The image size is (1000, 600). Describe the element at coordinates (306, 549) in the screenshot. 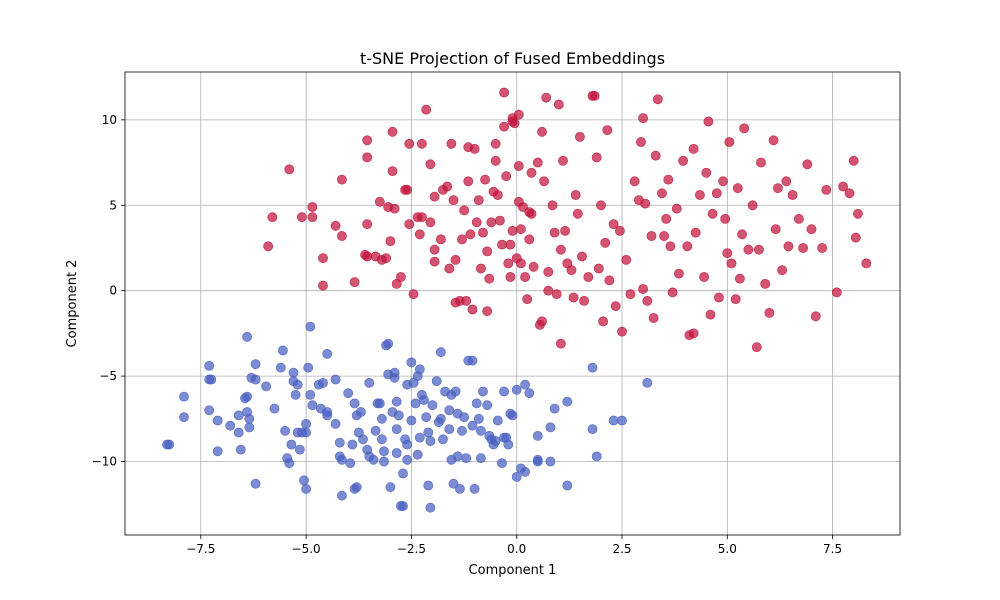

I see `x-tick-label: −5.0` at that location.